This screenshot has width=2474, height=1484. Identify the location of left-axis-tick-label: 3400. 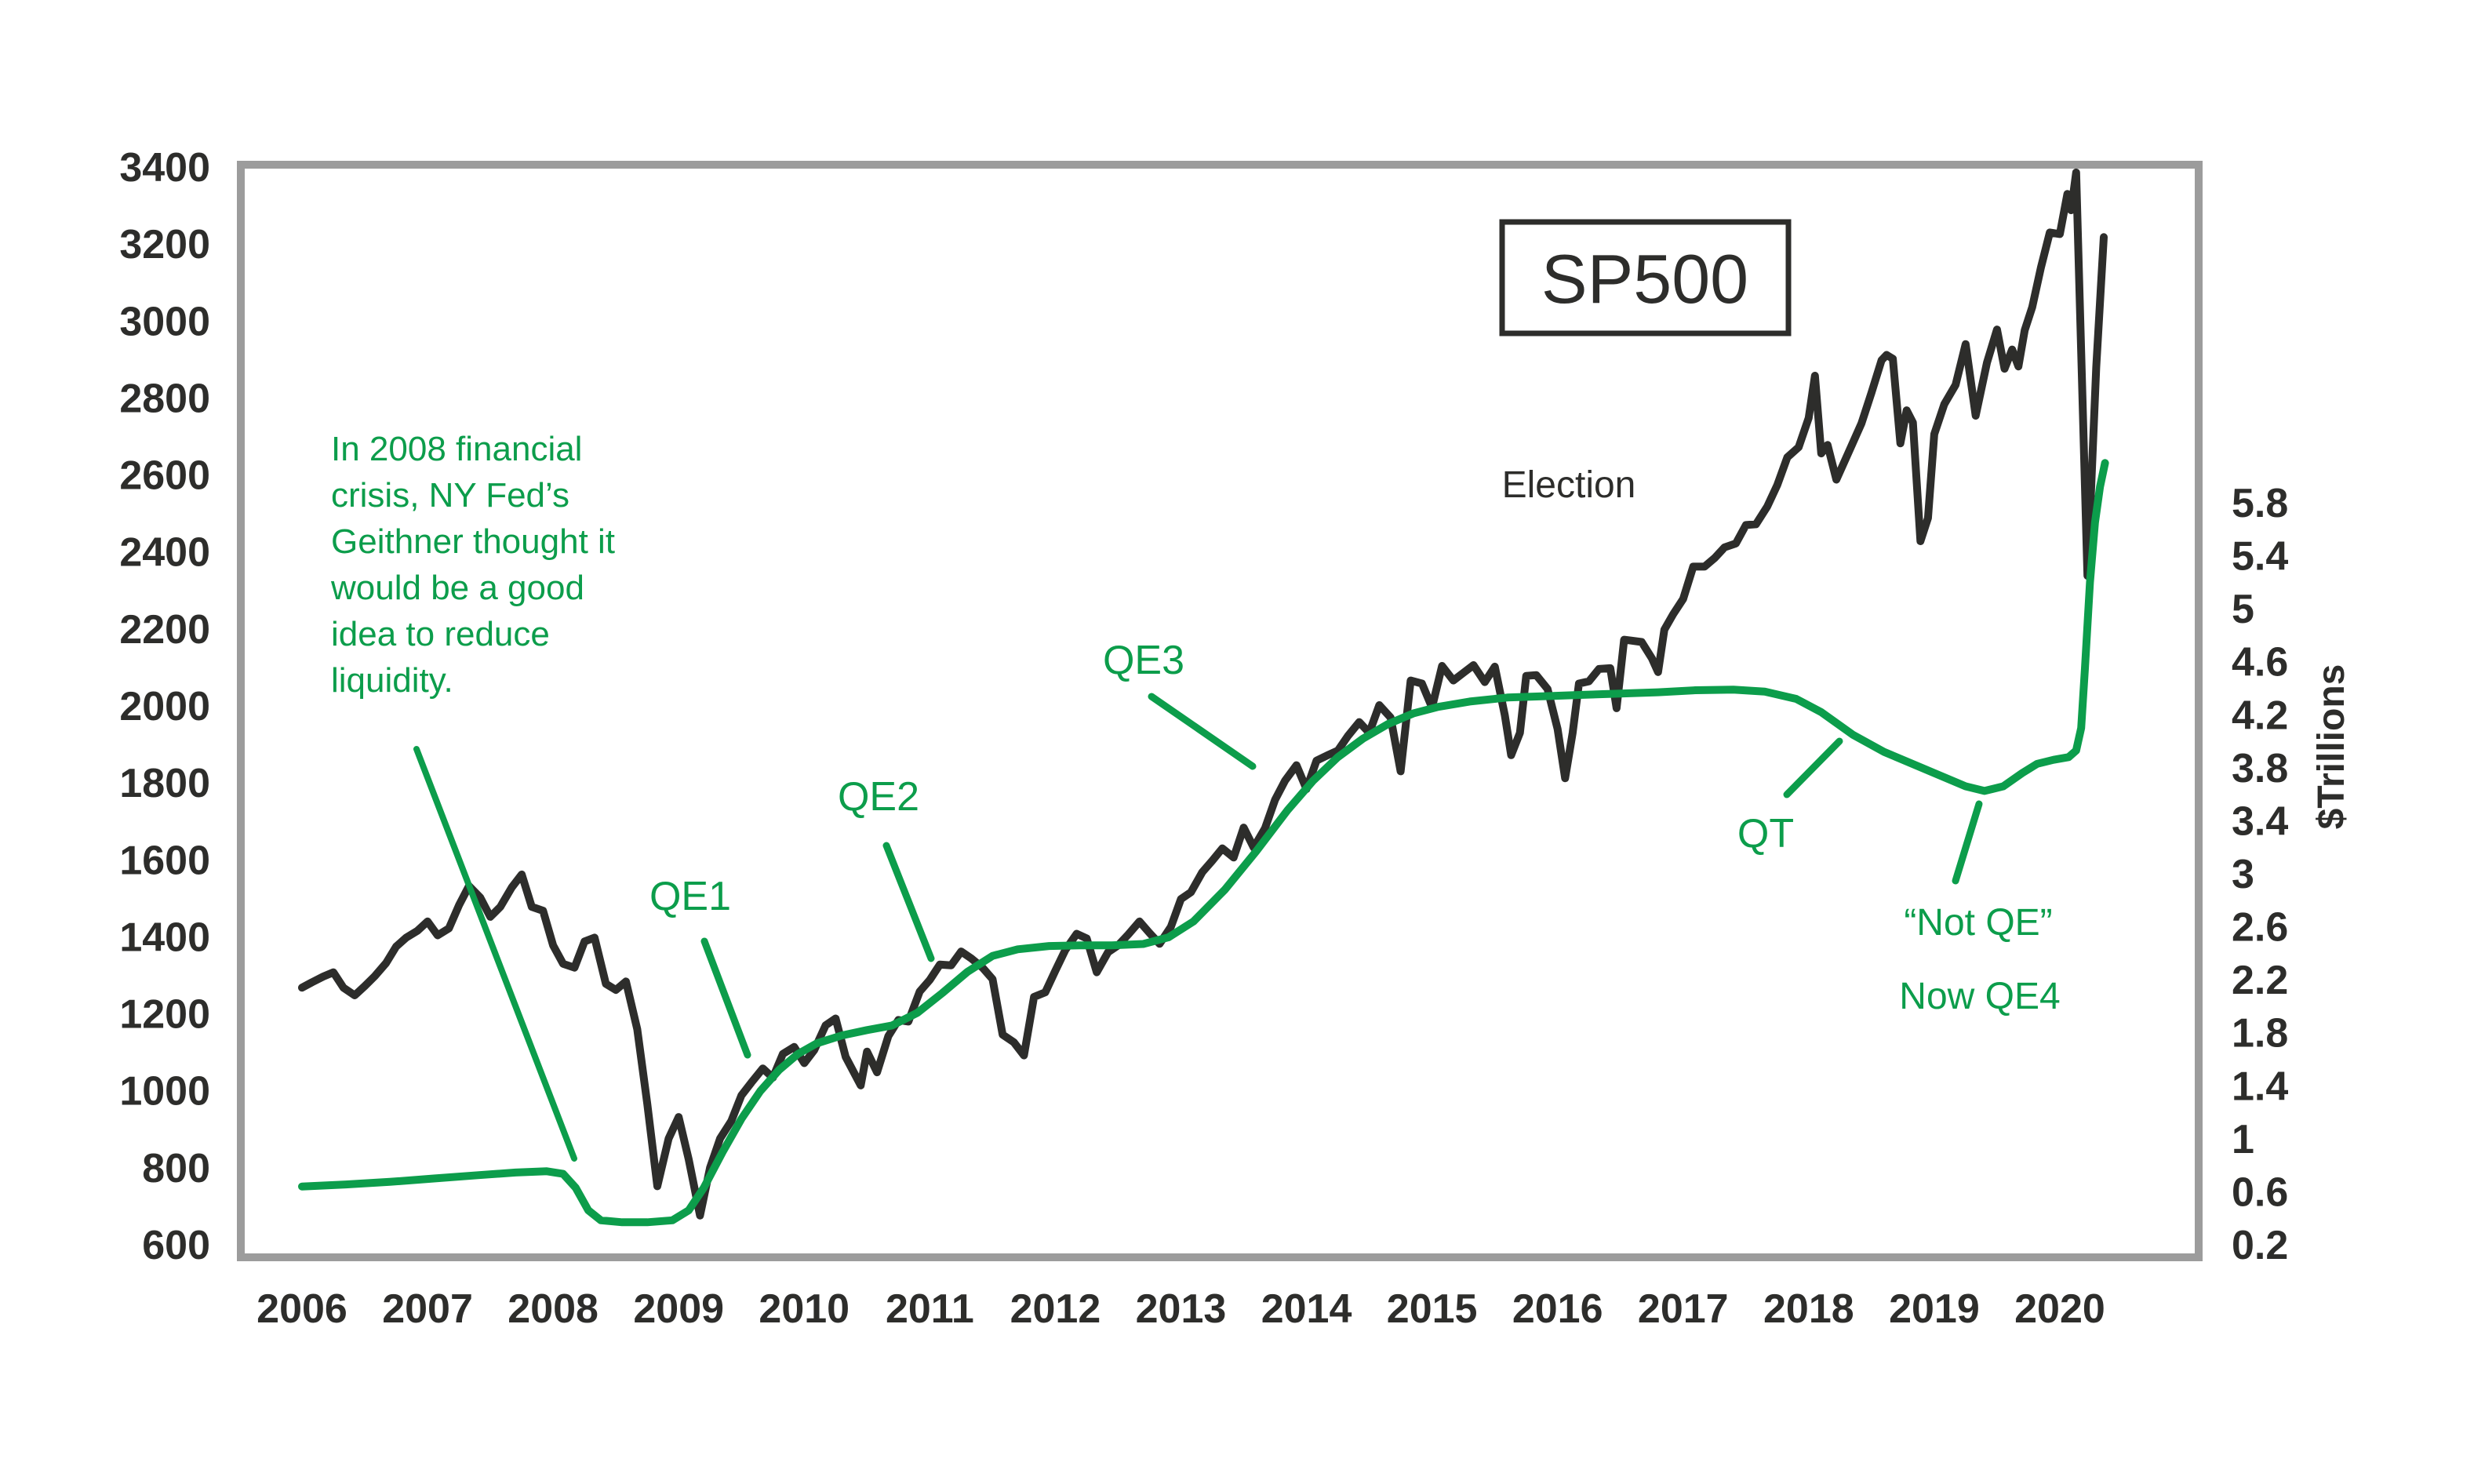
(164, 168).